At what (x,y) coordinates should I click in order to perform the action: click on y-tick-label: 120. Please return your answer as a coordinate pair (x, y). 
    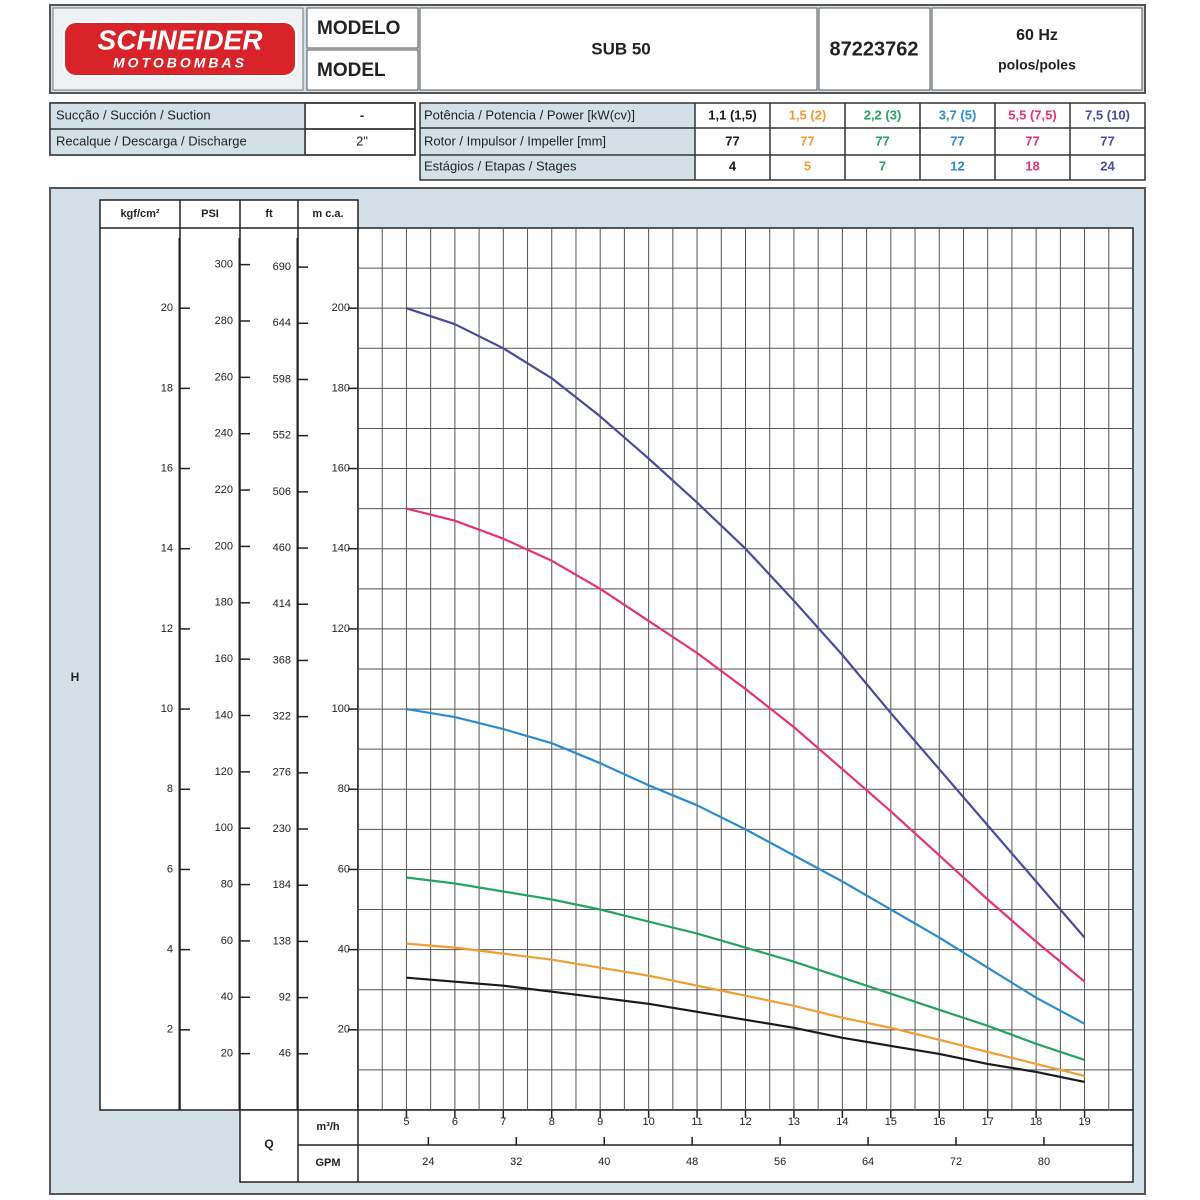
    Looking at the image, I should click on (224, 772).